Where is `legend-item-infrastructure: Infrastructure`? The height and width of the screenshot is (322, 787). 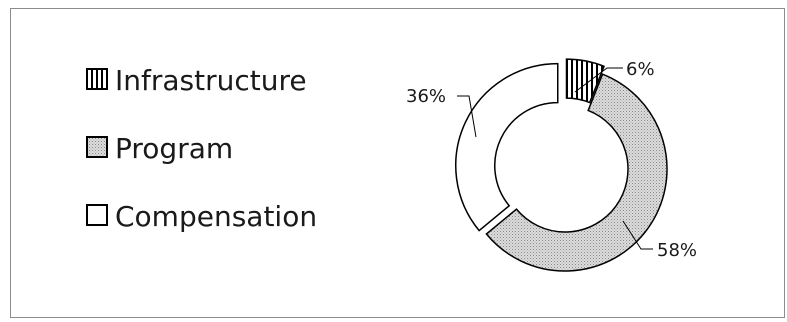 legend-item-infrastructure: Infrastructure is located at coordinates (196, 80).